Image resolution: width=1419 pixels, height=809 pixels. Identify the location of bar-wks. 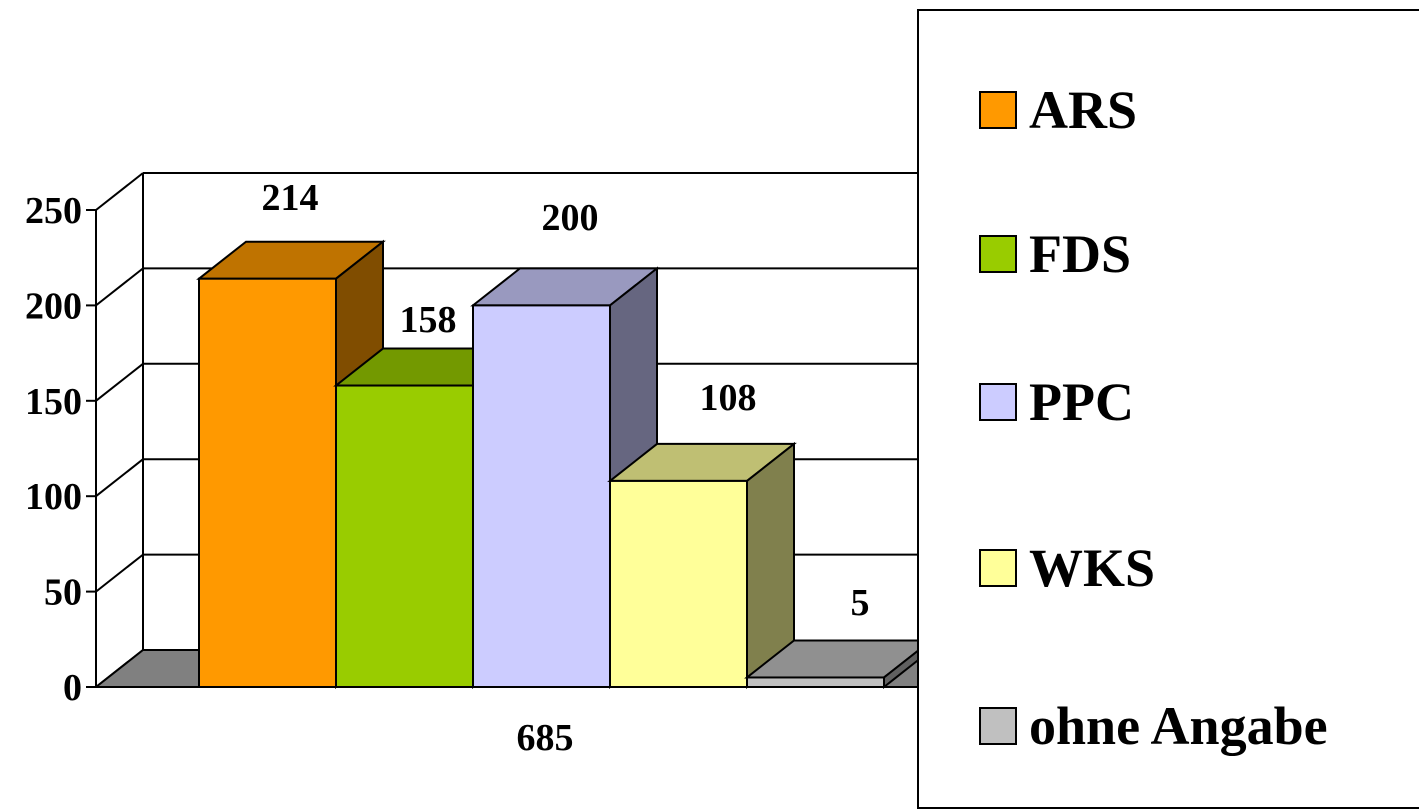
(702, 565).